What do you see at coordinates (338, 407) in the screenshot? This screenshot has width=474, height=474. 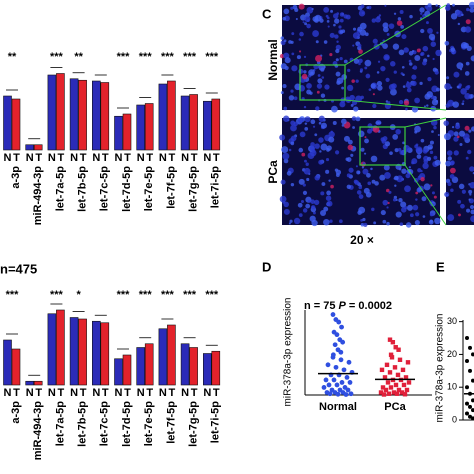 I see `x-tick-label: Normal` at bounding box center [338, 407].